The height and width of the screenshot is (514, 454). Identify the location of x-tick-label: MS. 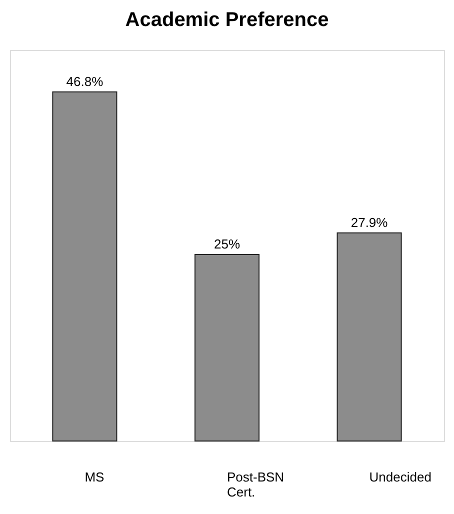
(94, 477).